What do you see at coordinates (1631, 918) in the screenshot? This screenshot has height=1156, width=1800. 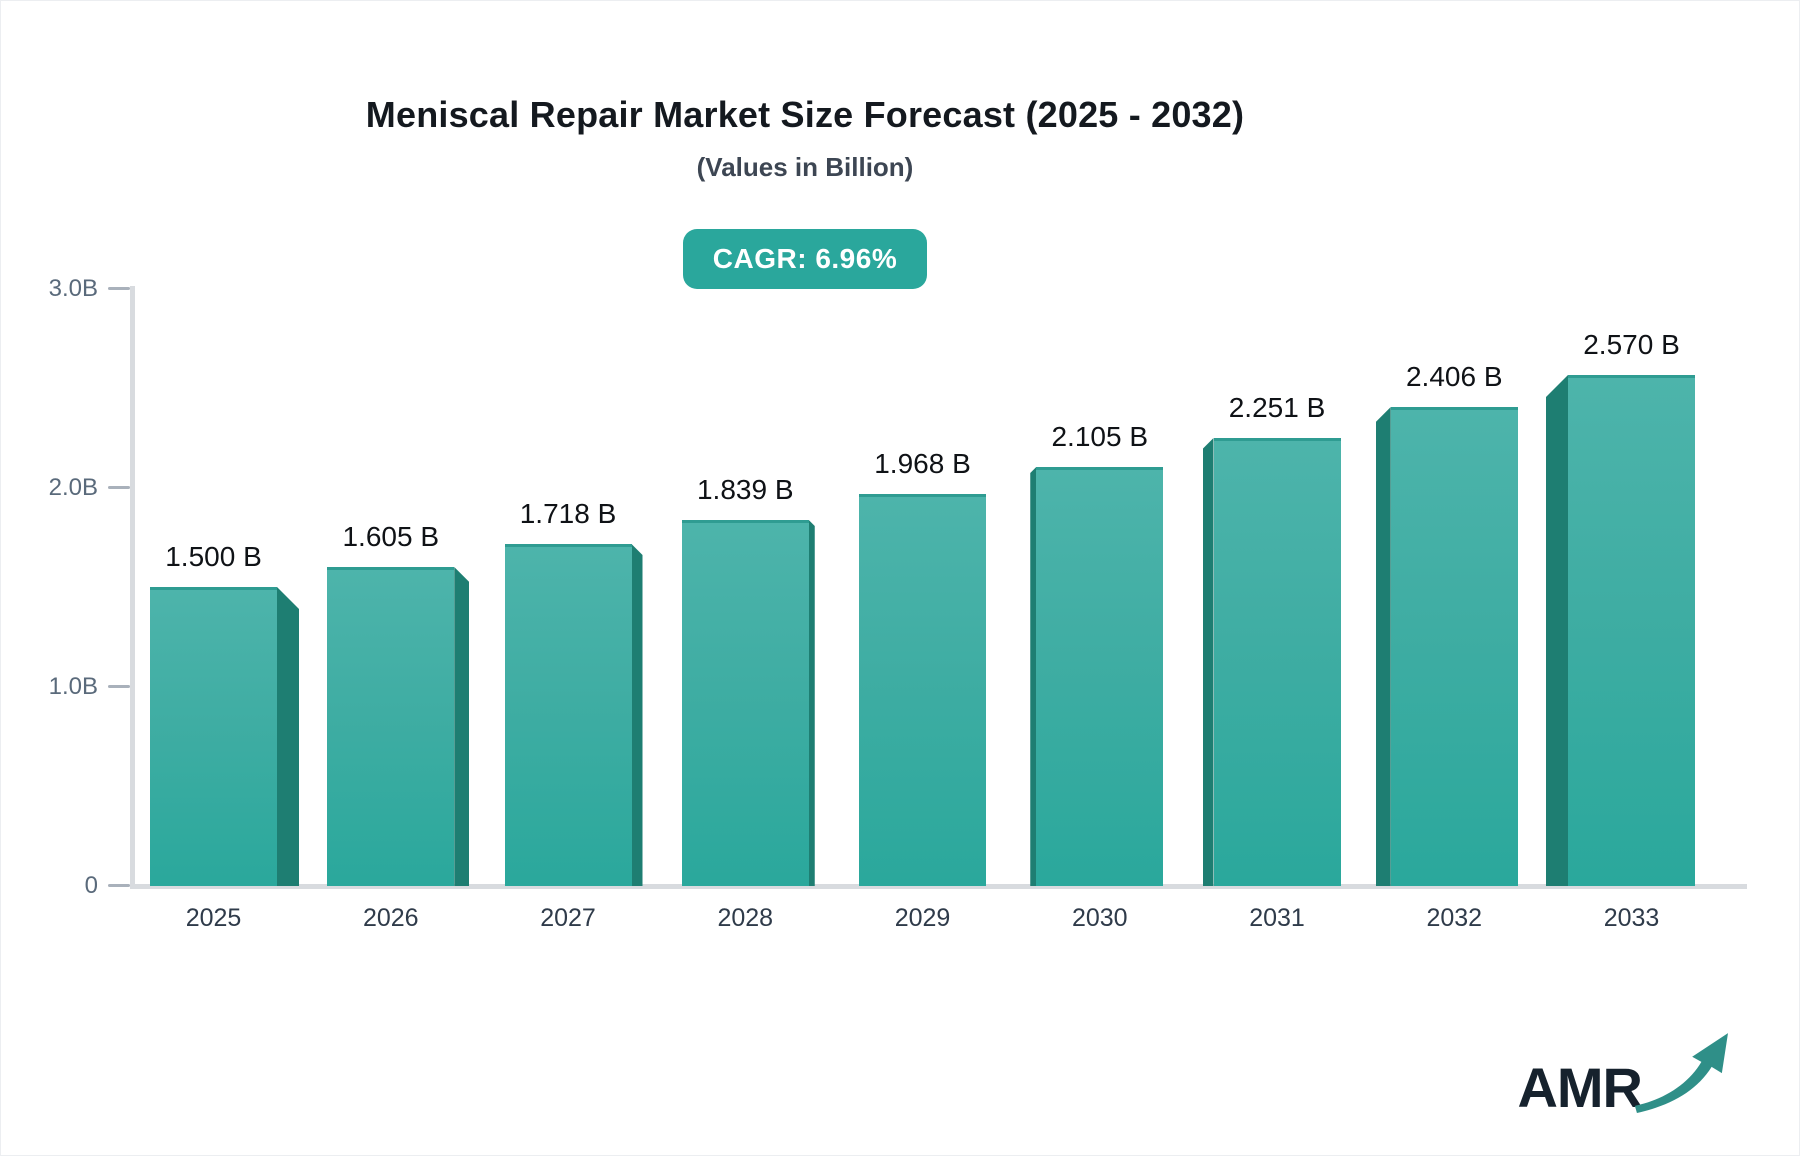 I see `x-tick-label: 2033` at bounding box center [1631, 918].